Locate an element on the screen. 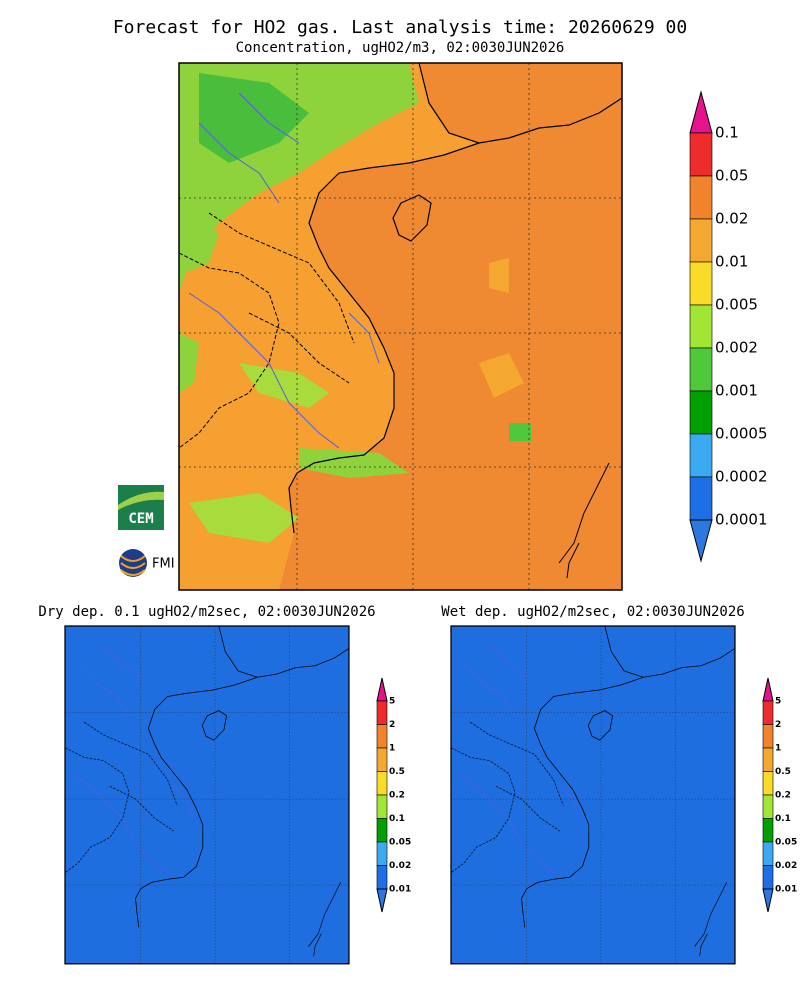 This screenshot has width=800, height=1000. colorbar-label: 0.0005 is located at coordinates (741, 434).